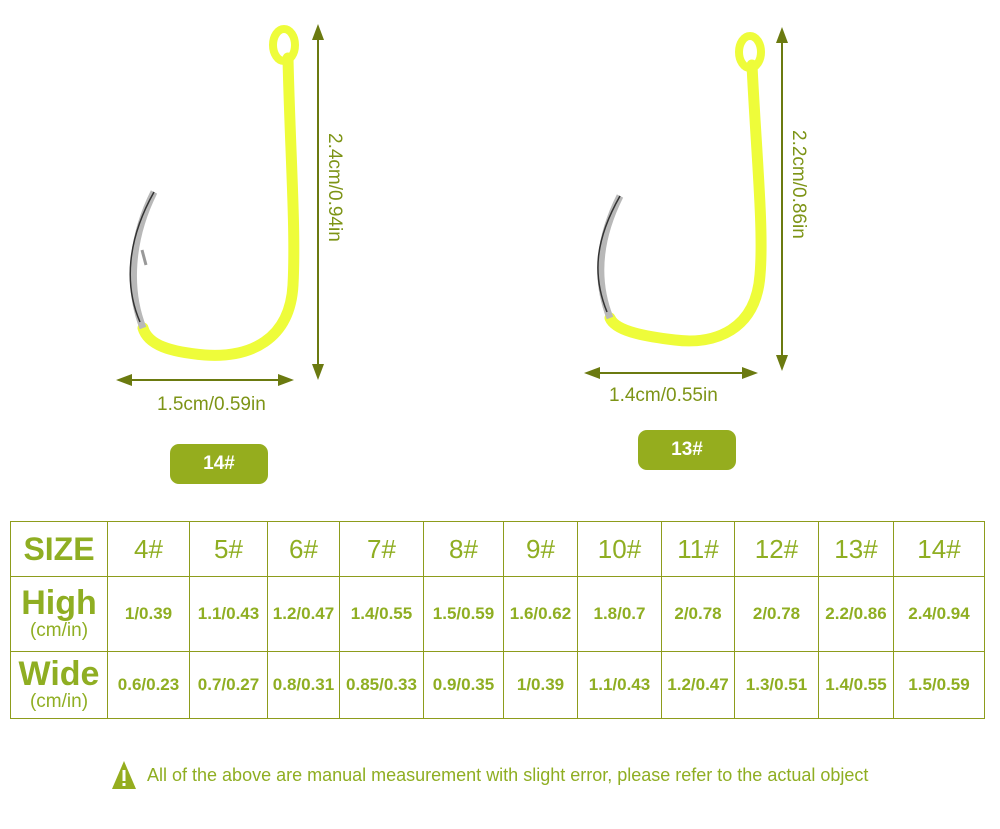 This screenshot has height=829, width=1000. What do you see at coordinates (381, 685) in the screenshot?
I see `wide-cell: 0.85/0.33` at bounding box center [381, 685].